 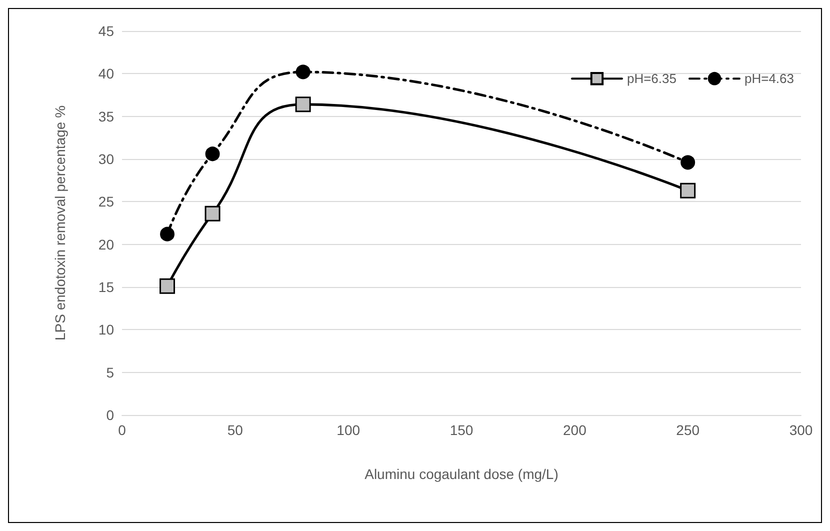 What do you see at coordinates (106, 244) in the screenshot?
I see `y-tick-label: 20` at bounding box center [106, 244].